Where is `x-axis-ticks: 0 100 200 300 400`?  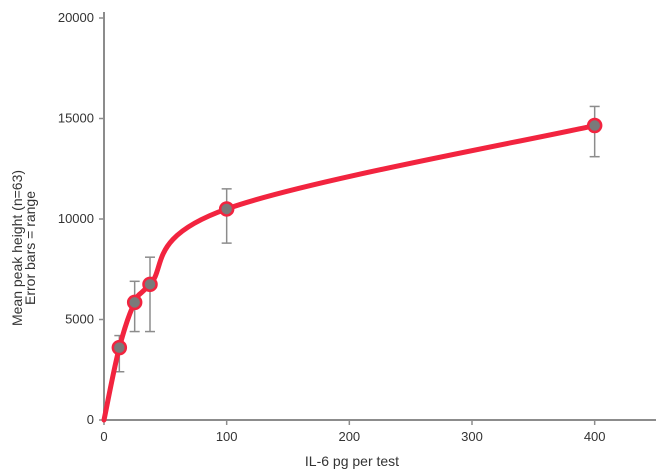
x-axis-ticks: 0 100 200 300 400 is located at coordinates (353, 432).